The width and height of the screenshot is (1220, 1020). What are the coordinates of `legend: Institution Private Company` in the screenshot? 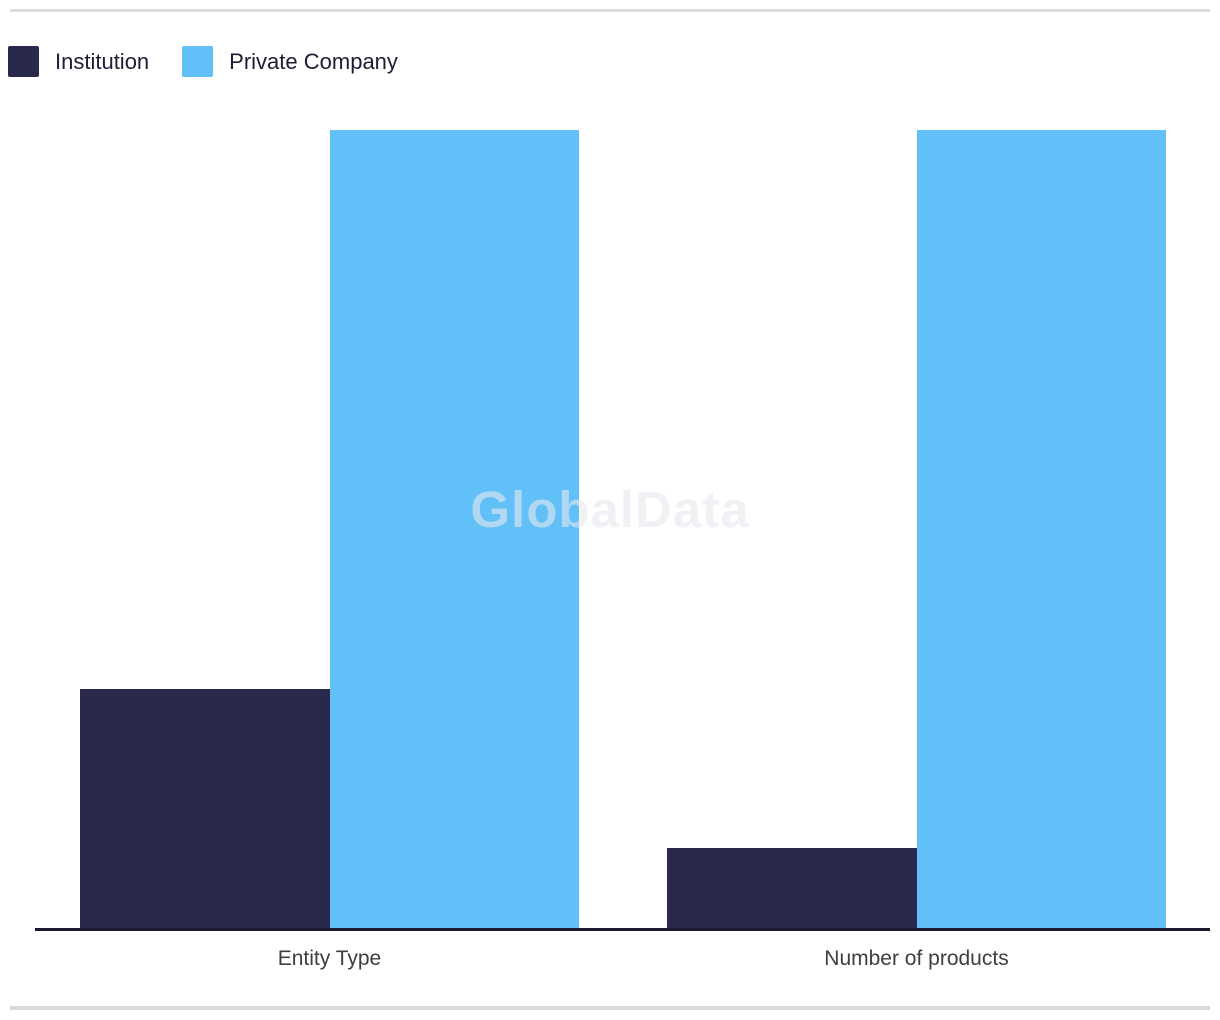 It's located at (203, 61).